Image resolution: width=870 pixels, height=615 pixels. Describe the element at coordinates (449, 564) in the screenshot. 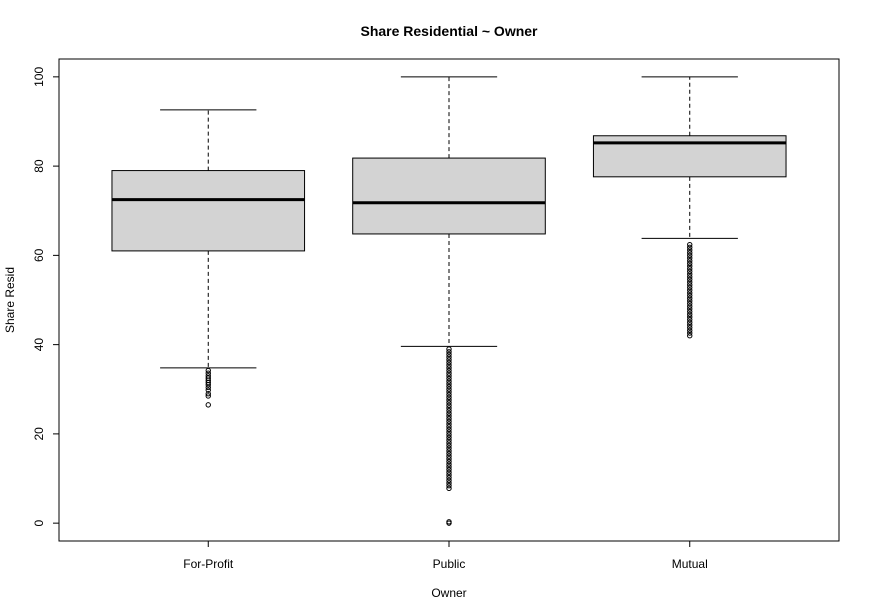

I see `x-tick-label: Public` at that location.